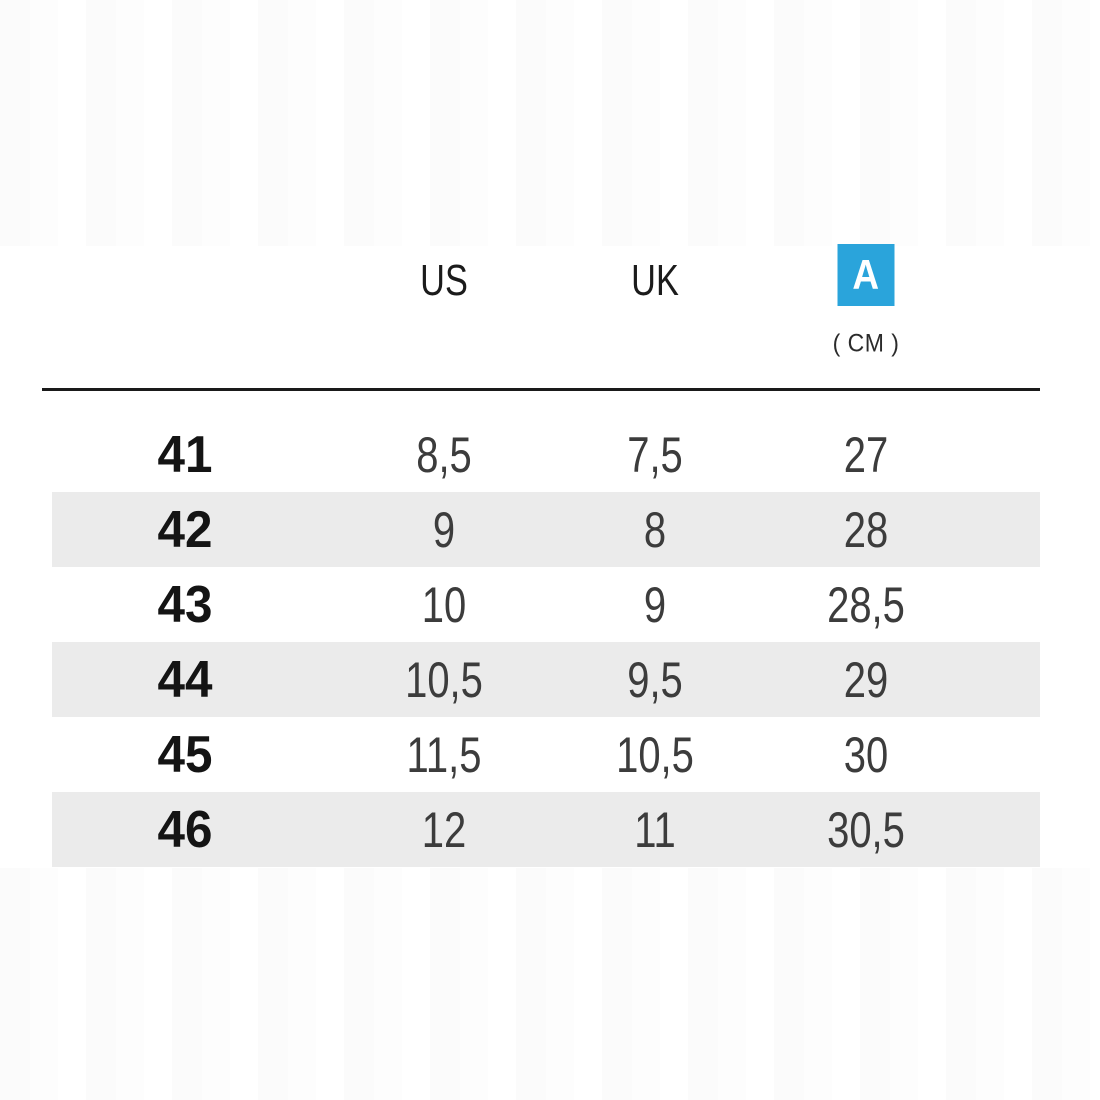 The height and width of the screenshot is (1100, 1100). I want to click on table-header: US UK A ( CM ), so click(541, 317).